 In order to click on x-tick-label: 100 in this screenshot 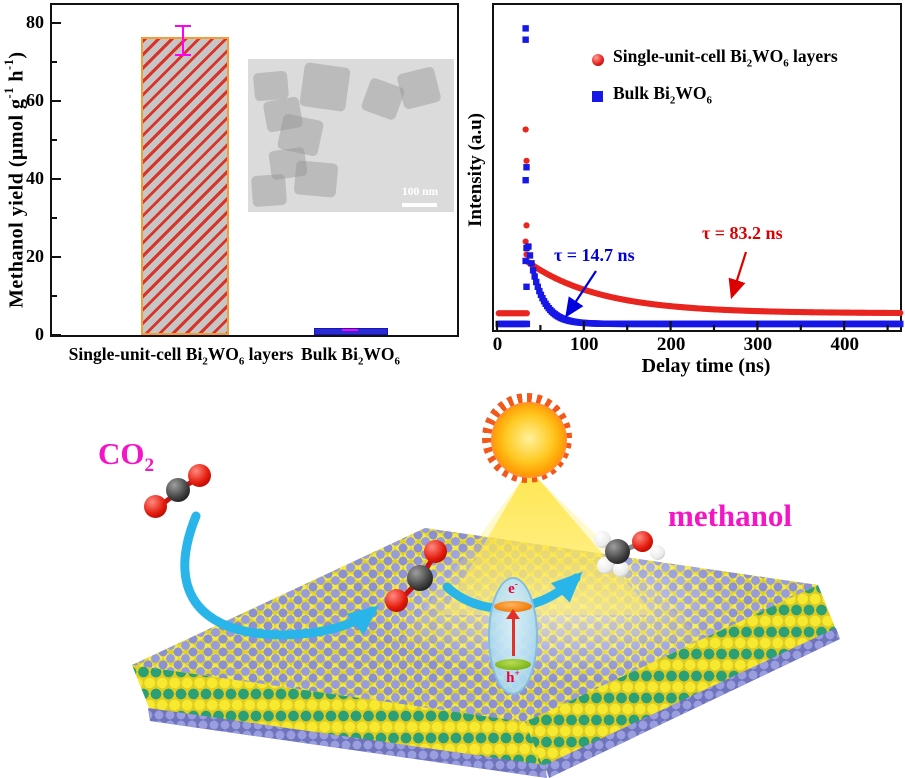, I will do `click(584, 344)`.